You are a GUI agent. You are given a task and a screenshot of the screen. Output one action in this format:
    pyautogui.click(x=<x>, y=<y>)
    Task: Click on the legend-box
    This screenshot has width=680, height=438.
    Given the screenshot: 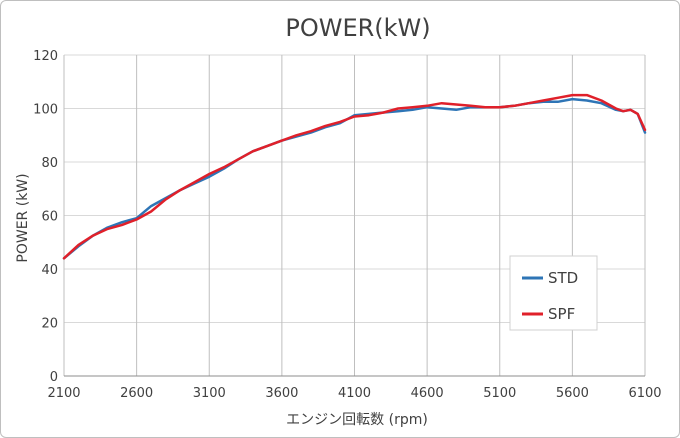 What is the action you would take?
    pyautogui.click(x=553, y=293)
    